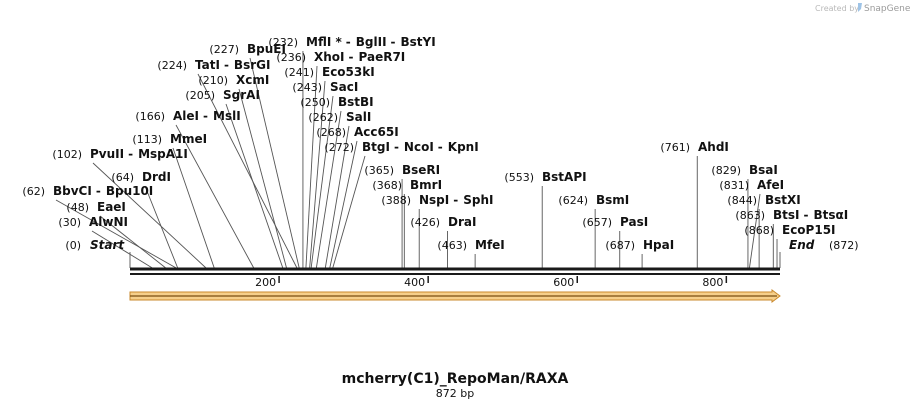 The width and height of the screenshot is (912, 408). What do you see at coordinates (307, 87) in the screenshot?
I see `site-position: (243)` at bounding box center [307, 87].